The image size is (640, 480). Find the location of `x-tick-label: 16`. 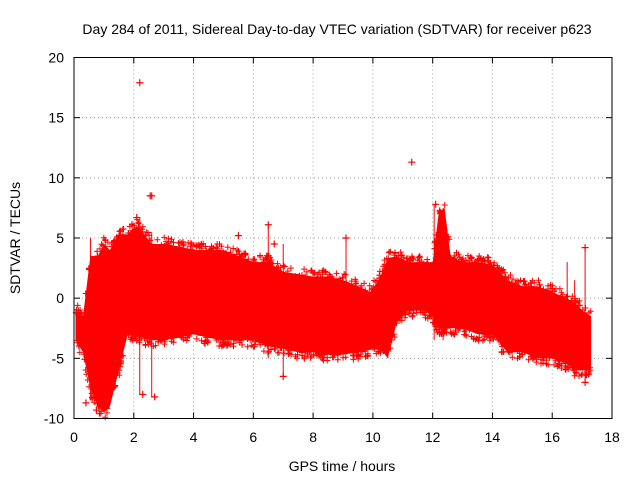

x-tick-label: 16 is located at coordinates (552, 437).